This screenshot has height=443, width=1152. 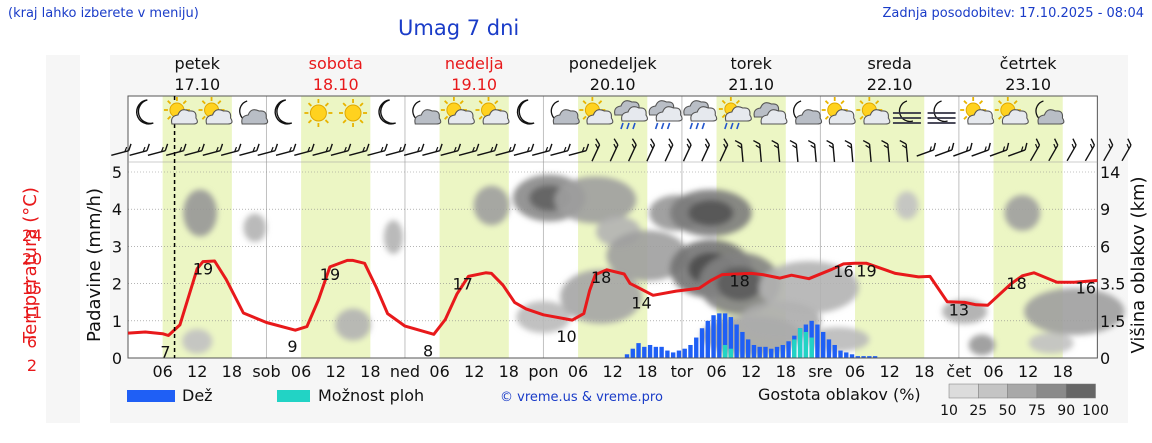 I want to click on precip-tick: 5, so click(x=117, y=172).